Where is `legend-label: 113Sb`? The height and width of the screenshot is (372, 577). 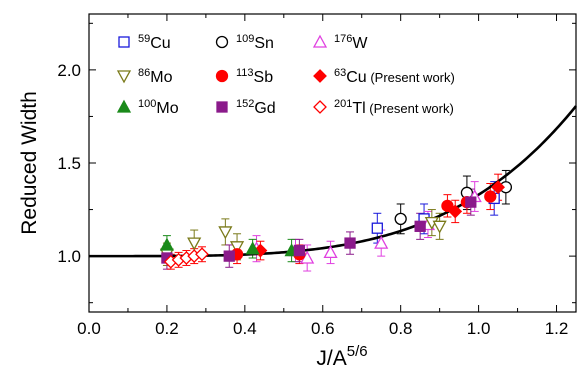
legend-label: 113Sb is located at coordinates (254, 76).